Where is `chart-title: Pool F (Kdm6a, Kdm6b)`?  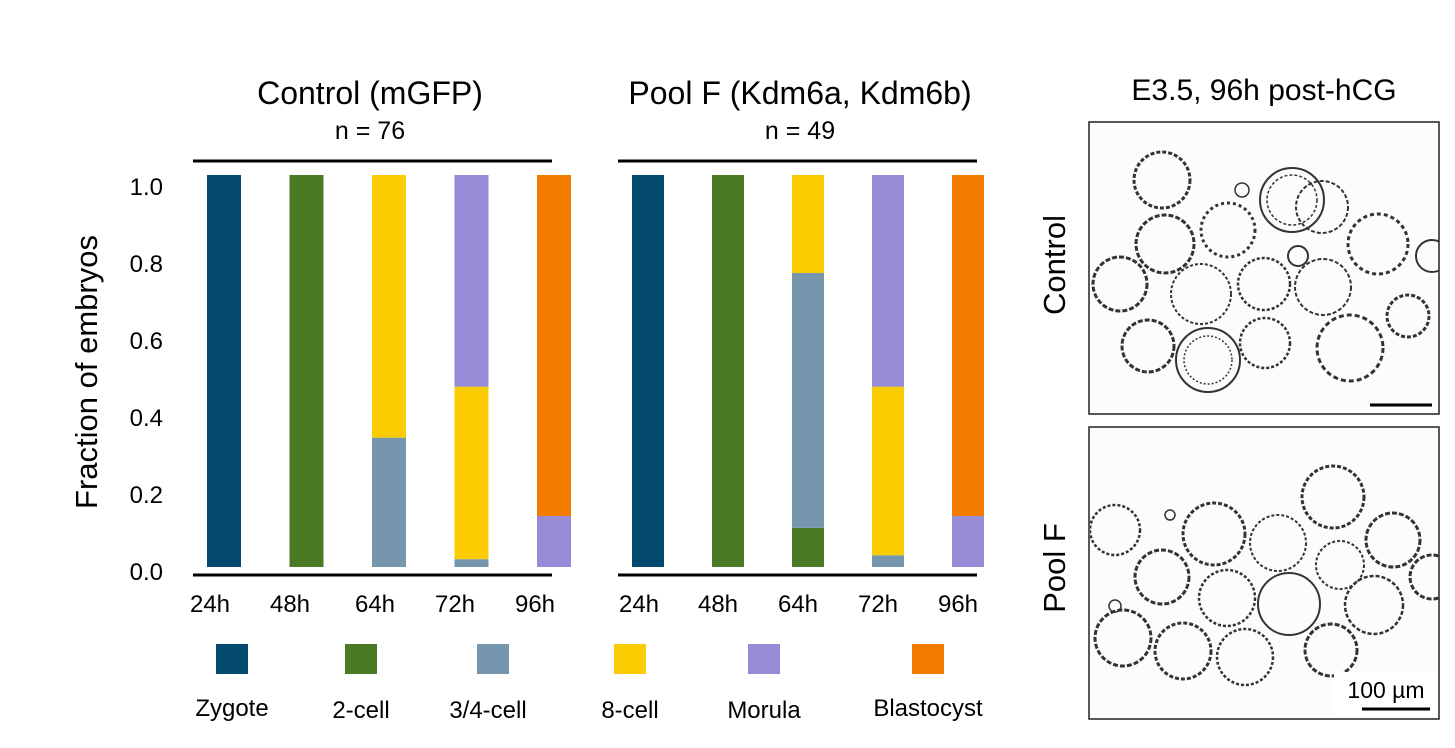 chart-title: Pool F (Kdm6a, Kdm6b) is located at coordinates (799, 93).